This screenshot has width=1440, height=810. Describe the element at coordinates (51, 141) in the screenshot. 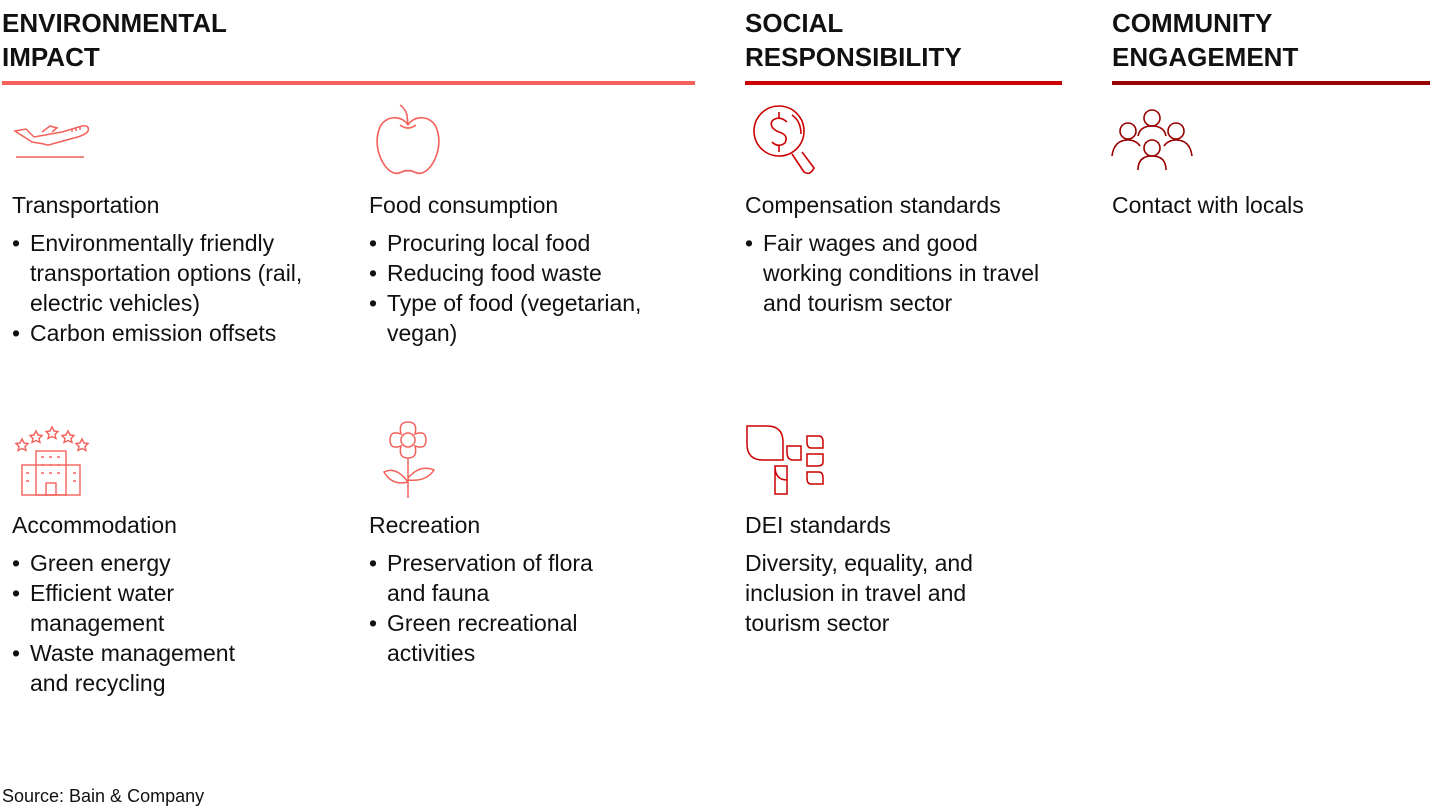

I see `airplane-icon` at that location.